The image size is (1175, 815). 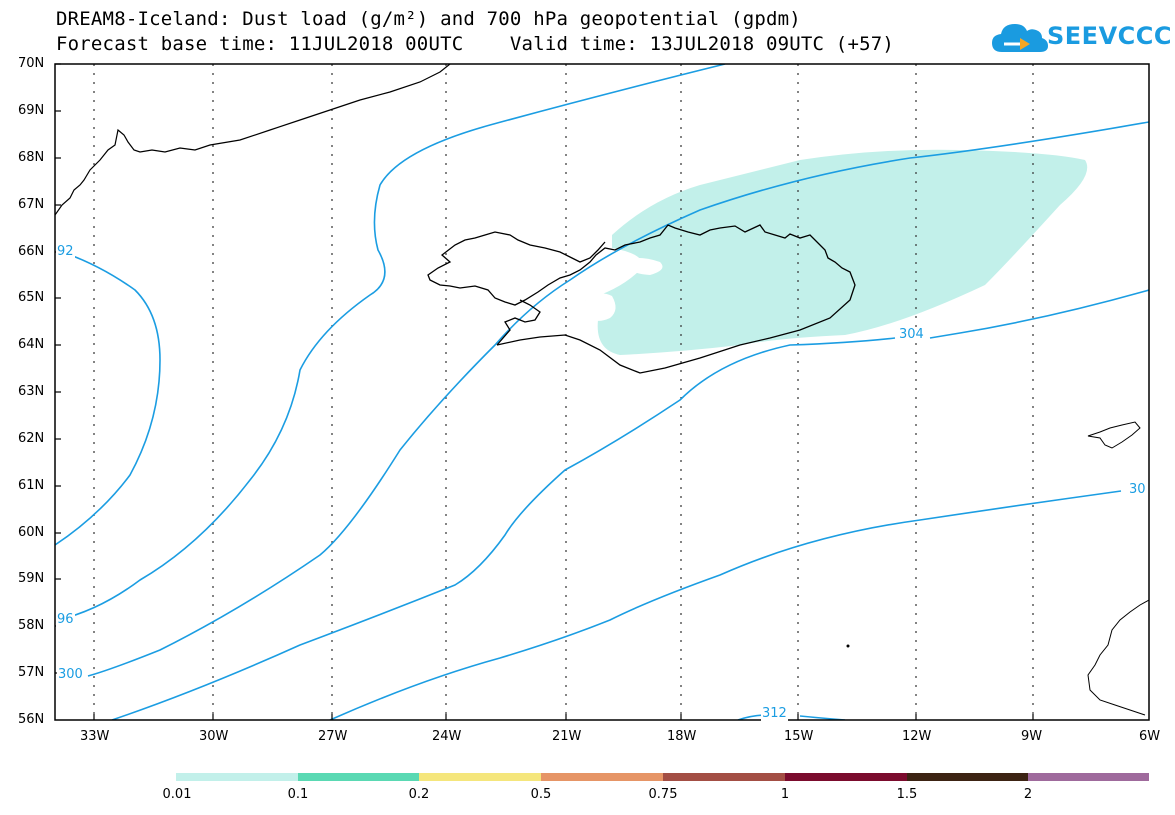 What do you see at coordinates (333, 736) in the screenshot?
I see `lon-label: 27W` at bounding box center [333, 736].